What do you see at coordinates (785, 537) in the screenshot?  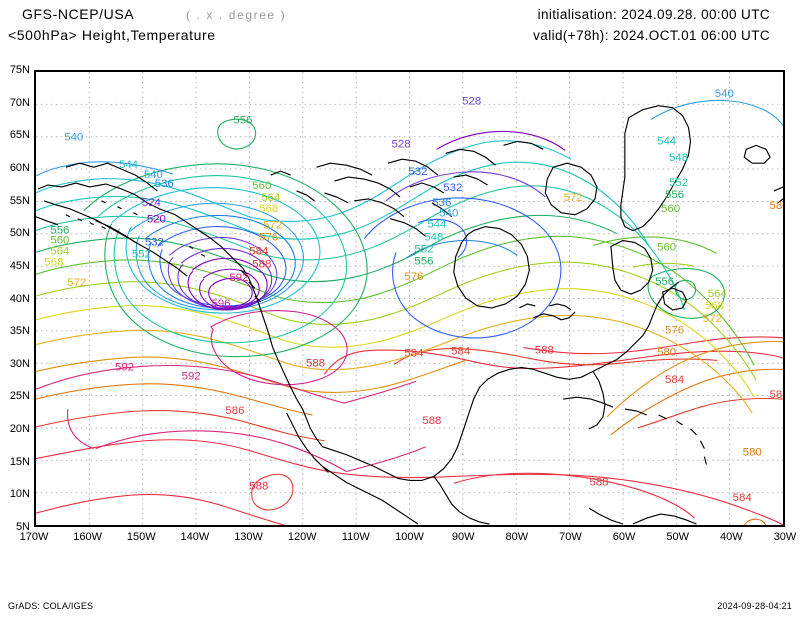 I see `x-axis-tick-label: 30W` at bounding box center [785, 537].